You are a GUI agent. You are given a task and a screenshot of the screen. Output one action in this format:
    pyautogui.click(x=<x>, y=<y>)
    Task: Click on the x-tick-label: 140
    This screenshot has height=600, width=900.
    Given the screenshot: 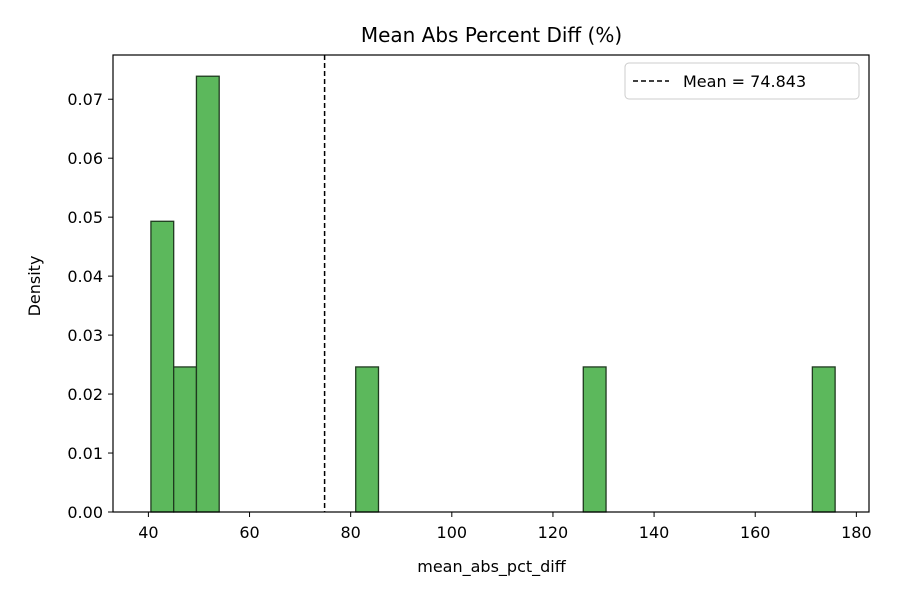 What is the action you would take?
    pyautogui.click(x=654, y=532)
    